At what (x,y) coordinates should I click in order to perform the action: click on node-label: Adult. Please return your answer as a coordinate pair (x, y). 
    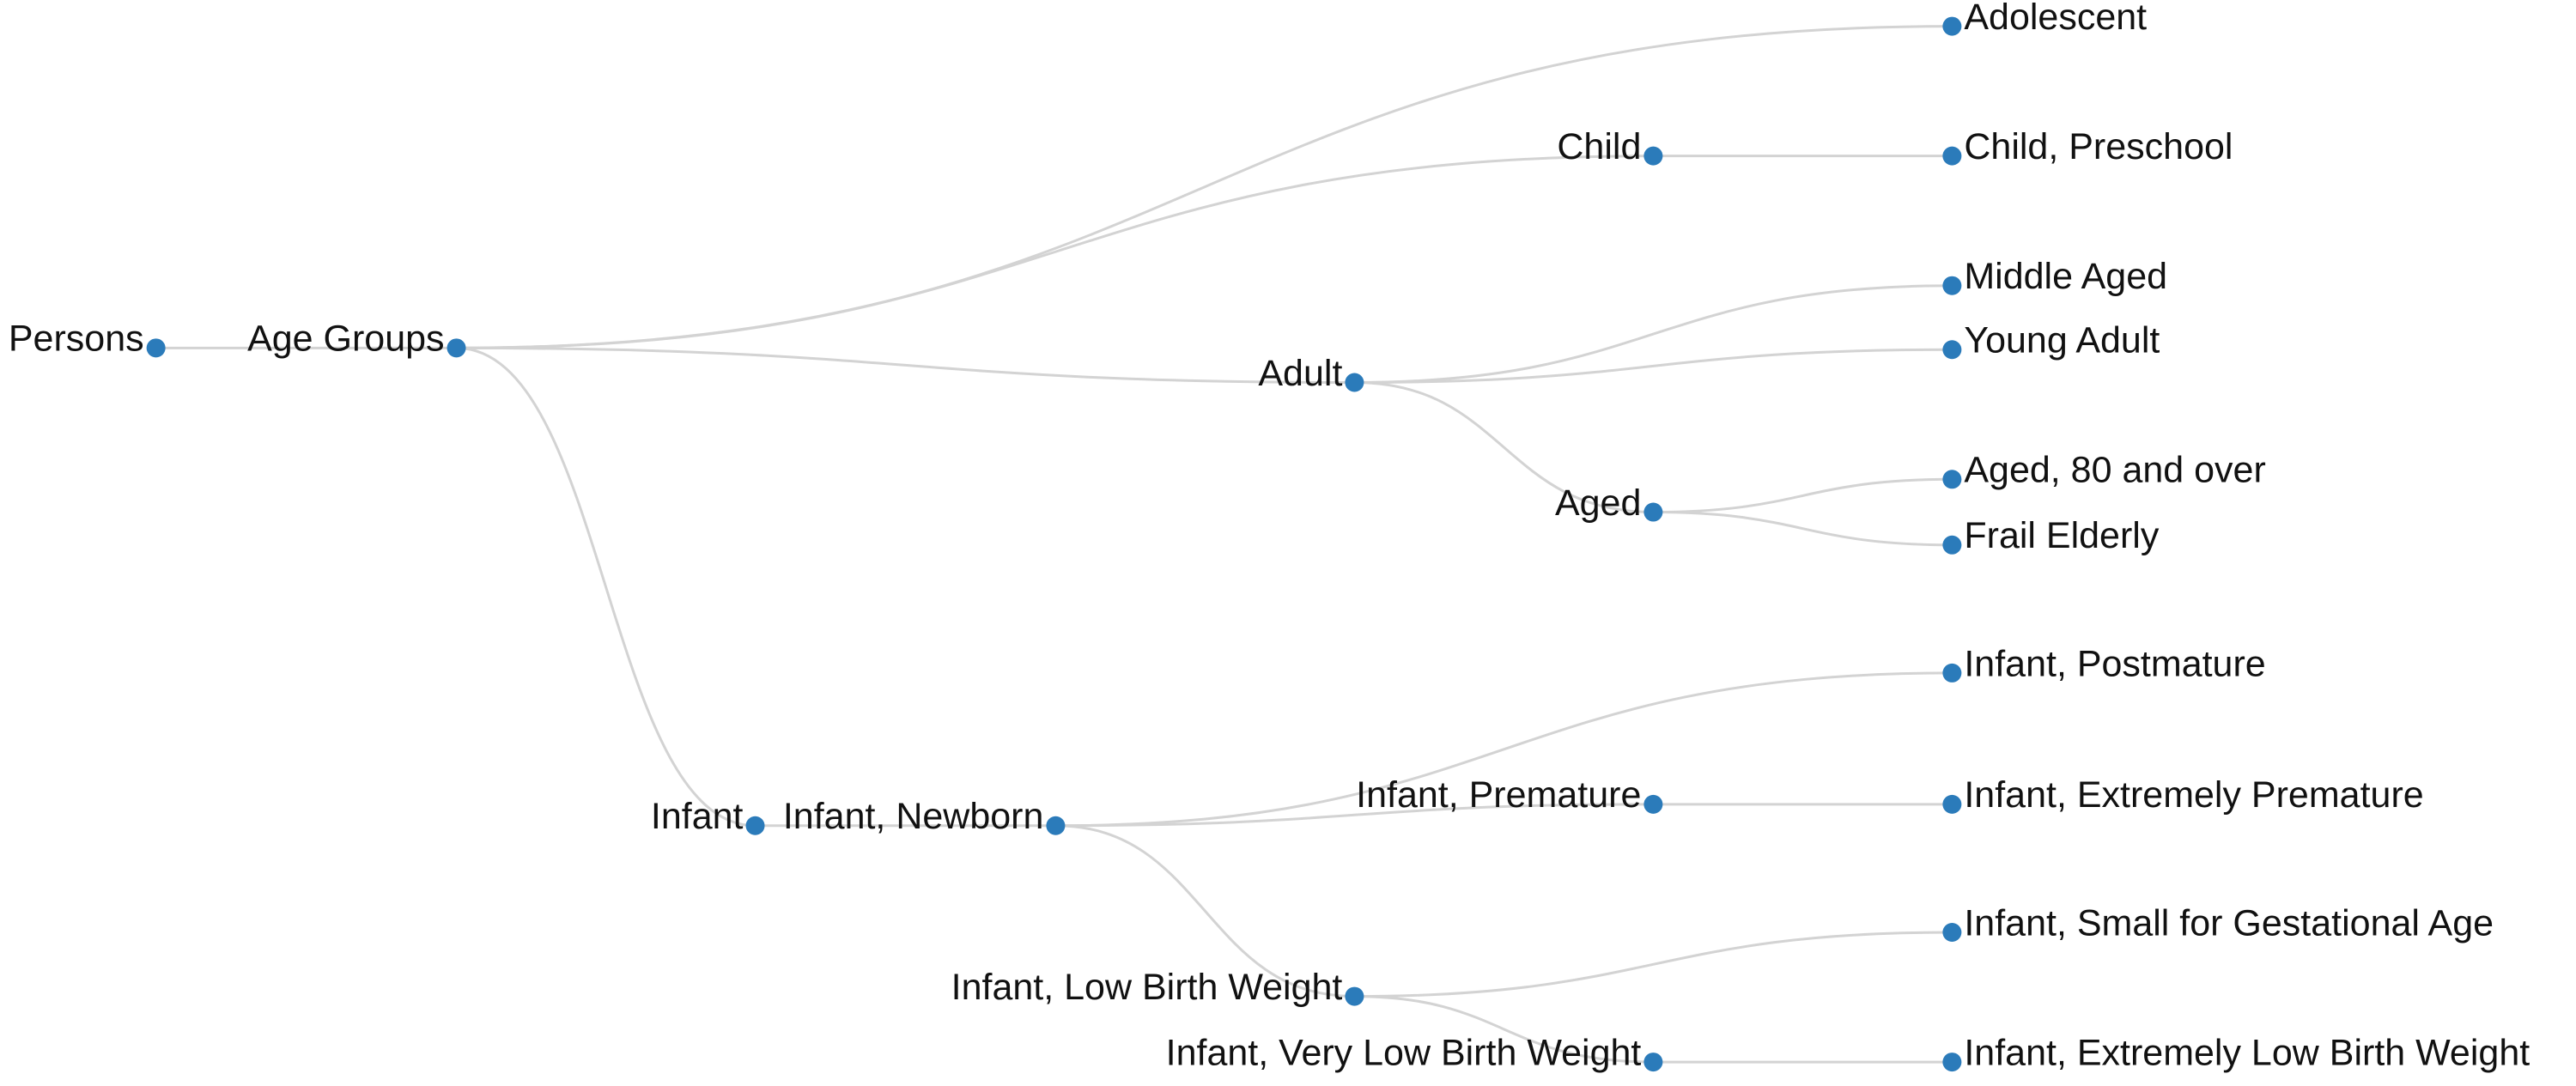
    Looking at the image, I should click on (1300, 373).